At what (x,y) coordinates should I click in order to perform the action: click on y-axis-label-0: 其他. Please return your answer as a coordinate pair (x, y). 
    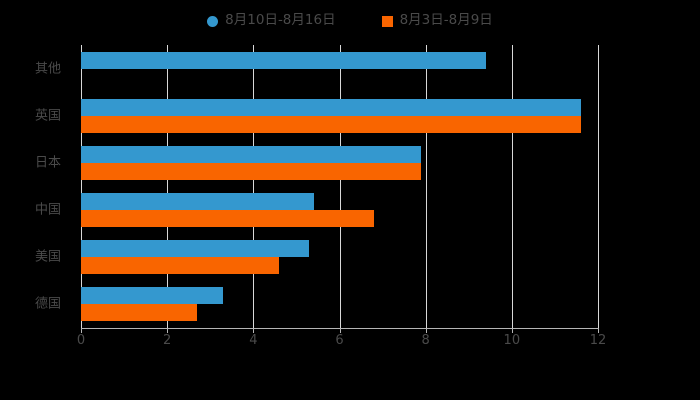
    Looking at the image, I should click on (47, 69).